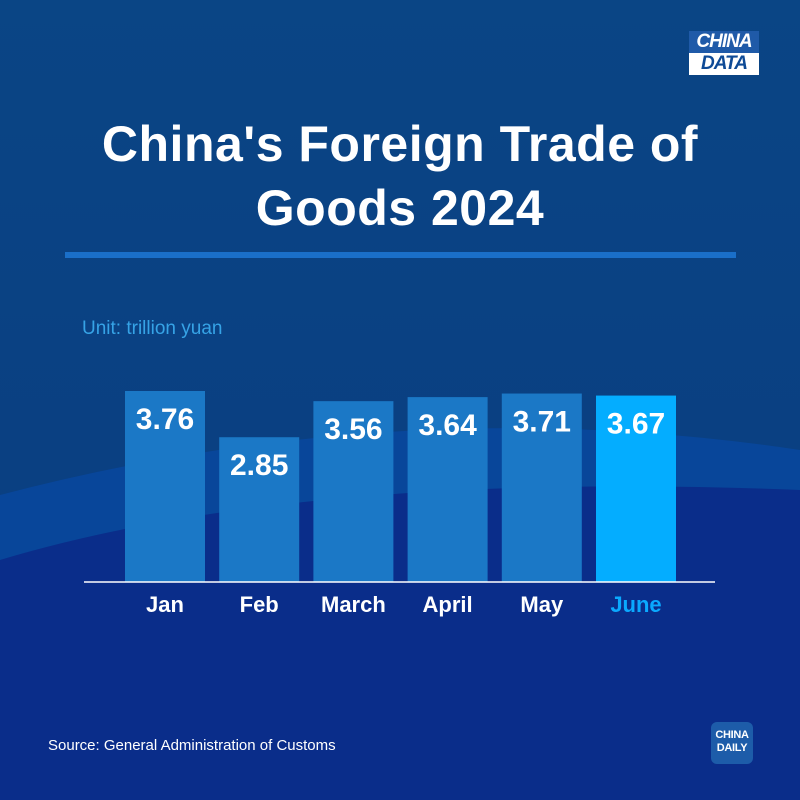 The image size is (800, 800). What do you see at coordinates (165, 486) in the screenshot?
I see `bar-jan` at bounding box center [165, 486].